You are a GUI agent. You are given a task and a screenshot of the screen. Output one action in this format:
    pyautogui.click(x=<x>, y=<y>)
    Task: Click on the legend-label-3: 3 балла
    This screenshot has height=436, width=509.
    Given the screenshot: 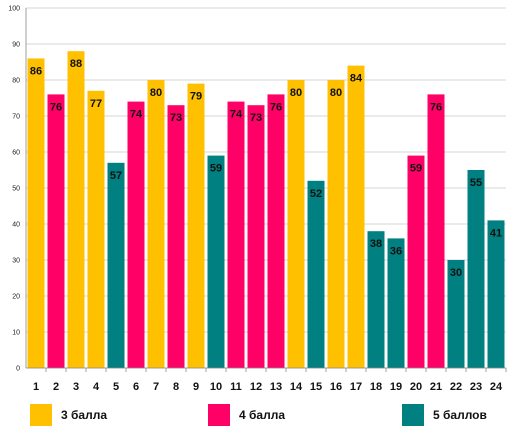 What is the action you would take?
    pyautogui.click(x=84, y=415)
    